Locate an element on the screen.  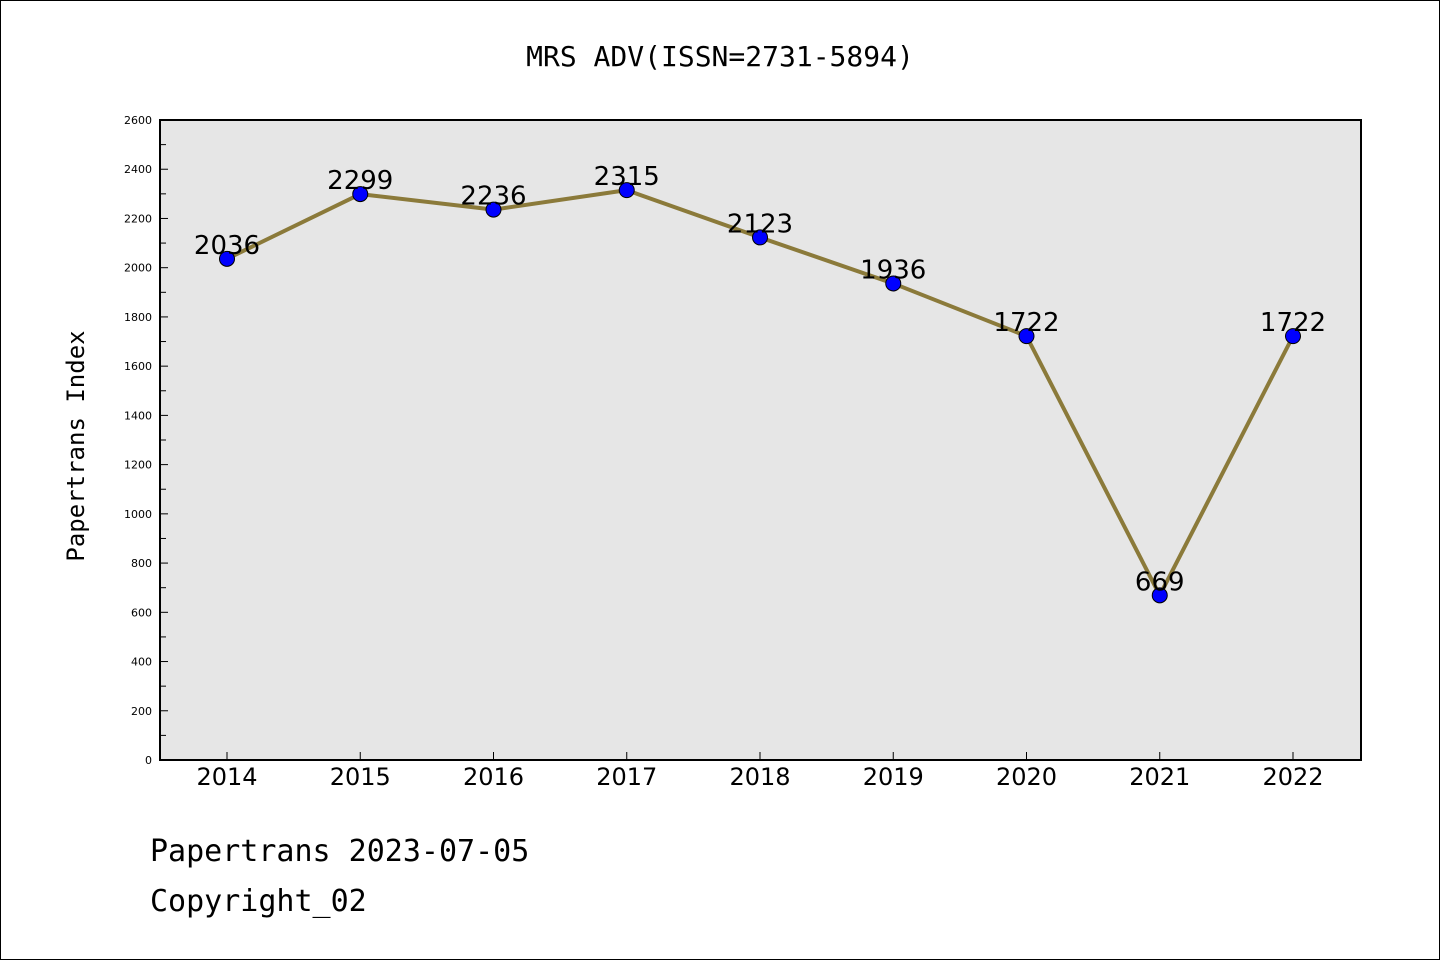
y-tick-label: 1400 is located at coordinates (138, 415).